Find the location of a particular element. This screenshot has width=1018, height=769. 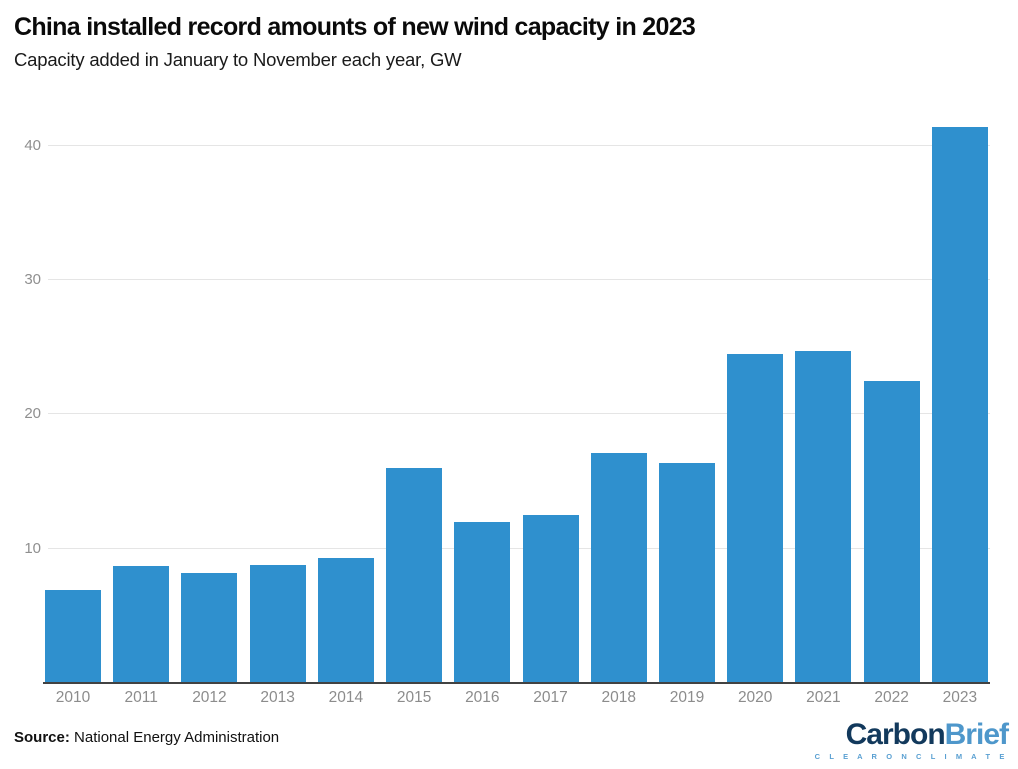

y-tick-label-30: 30 is located at coordinates (32, 279).